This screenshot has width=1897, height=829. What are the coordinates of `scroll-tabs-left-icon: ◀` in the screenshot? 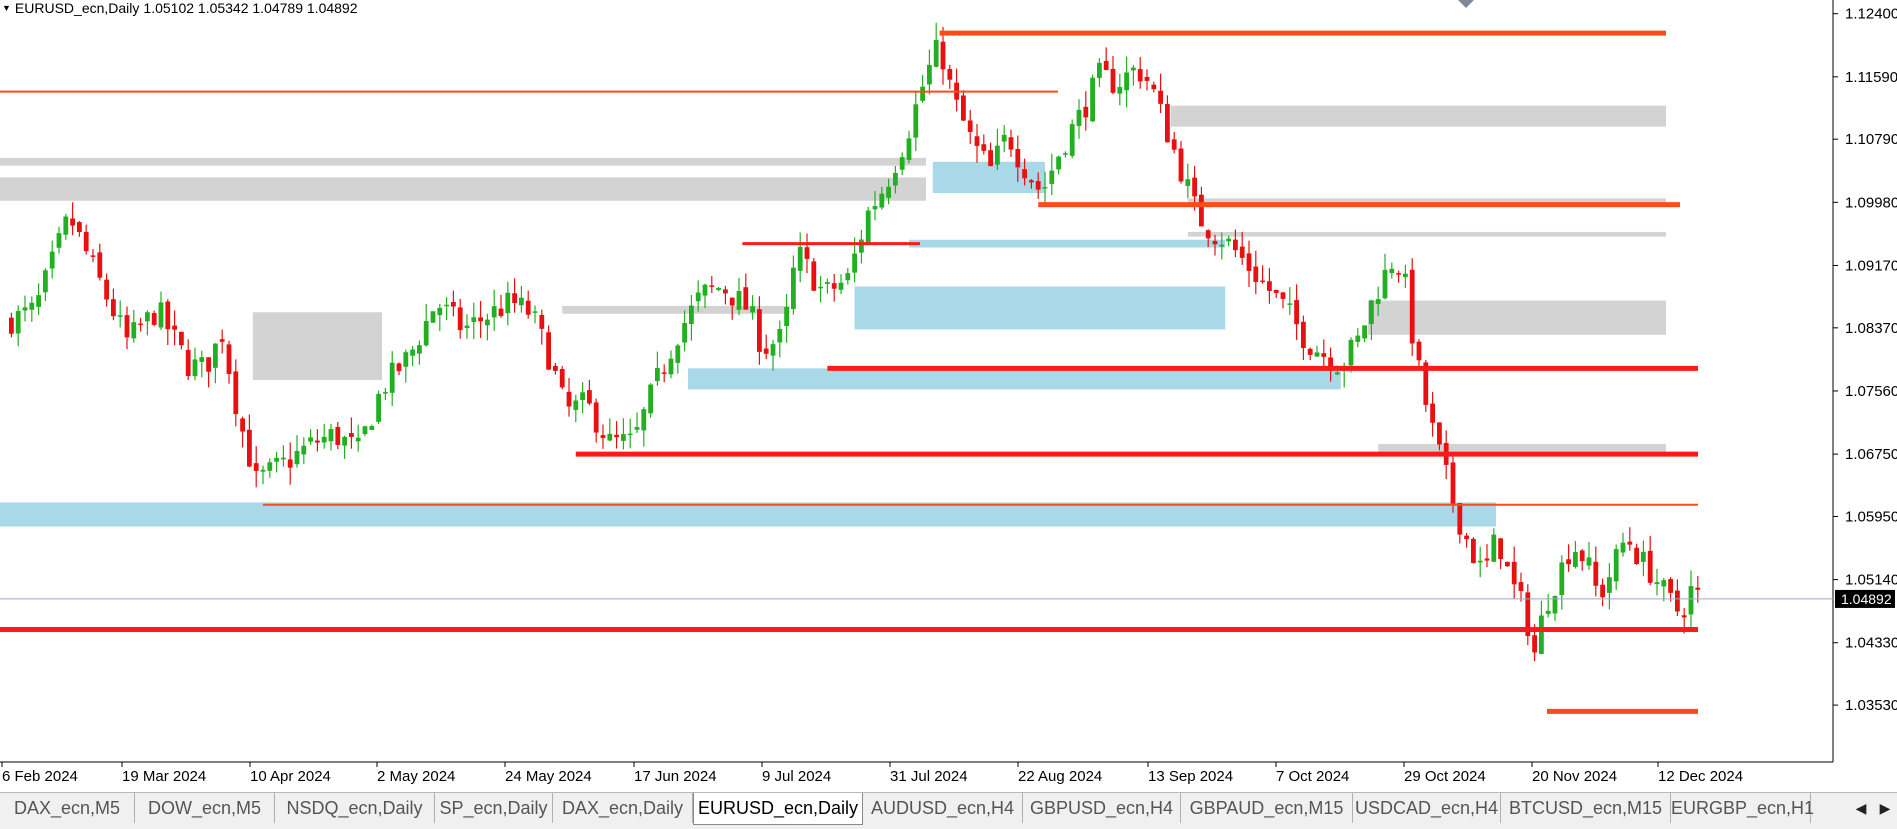 It's located at (1861, 808).